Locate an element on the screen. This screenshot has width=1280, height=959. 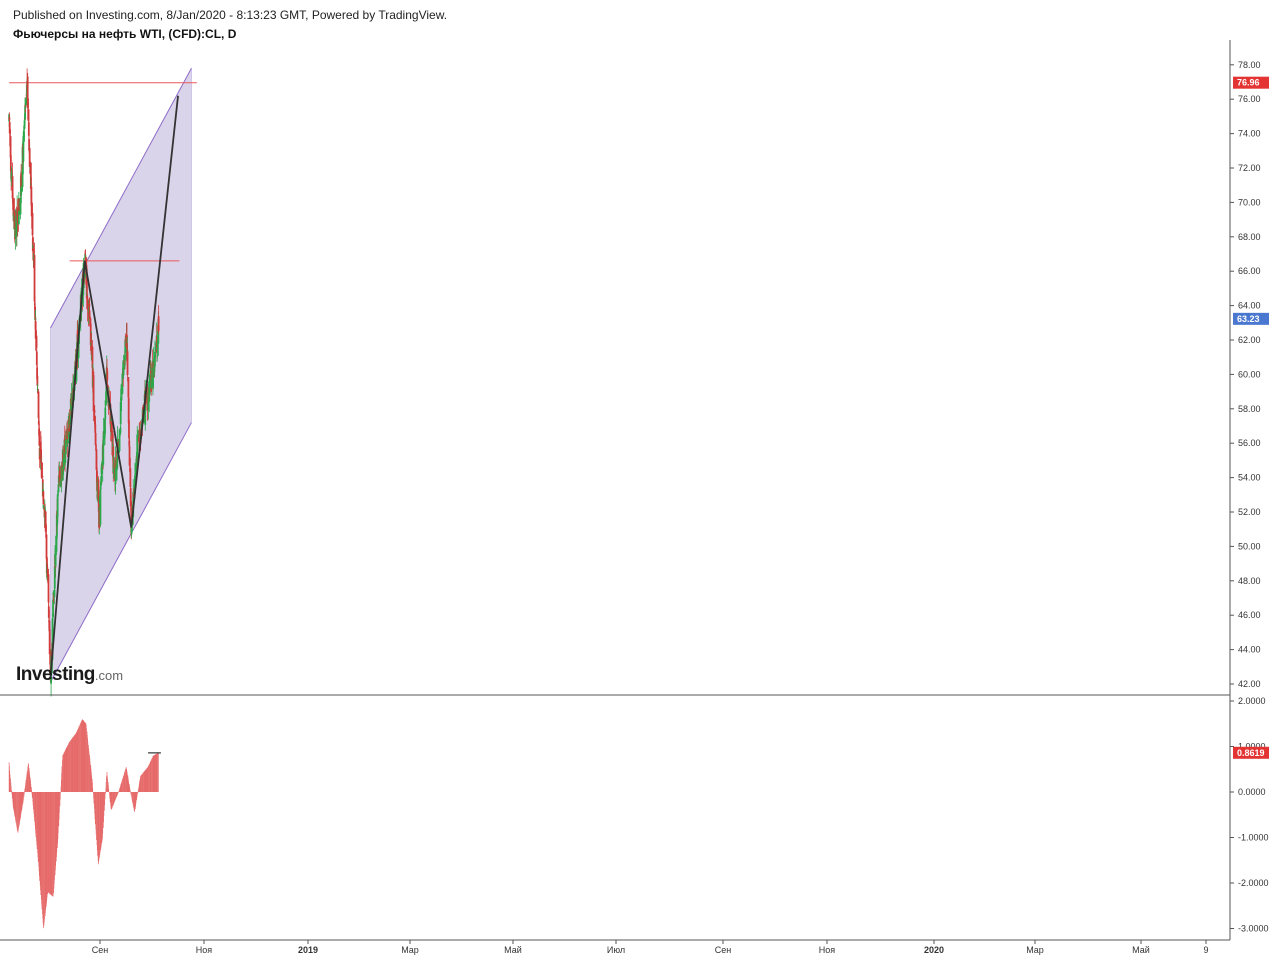
price-tick-label: 44.00 is located at coordinates (1249, 650).